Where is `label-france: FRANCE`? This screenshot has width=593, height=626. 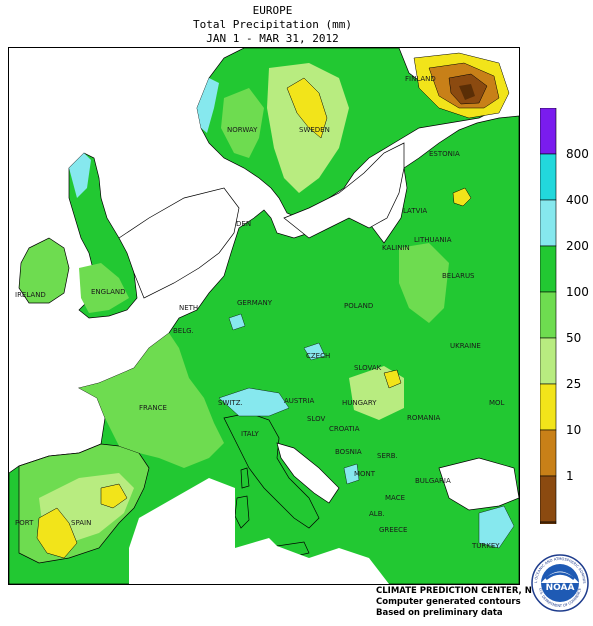
label-france: FRANCE is located at coordinates (153, 408).